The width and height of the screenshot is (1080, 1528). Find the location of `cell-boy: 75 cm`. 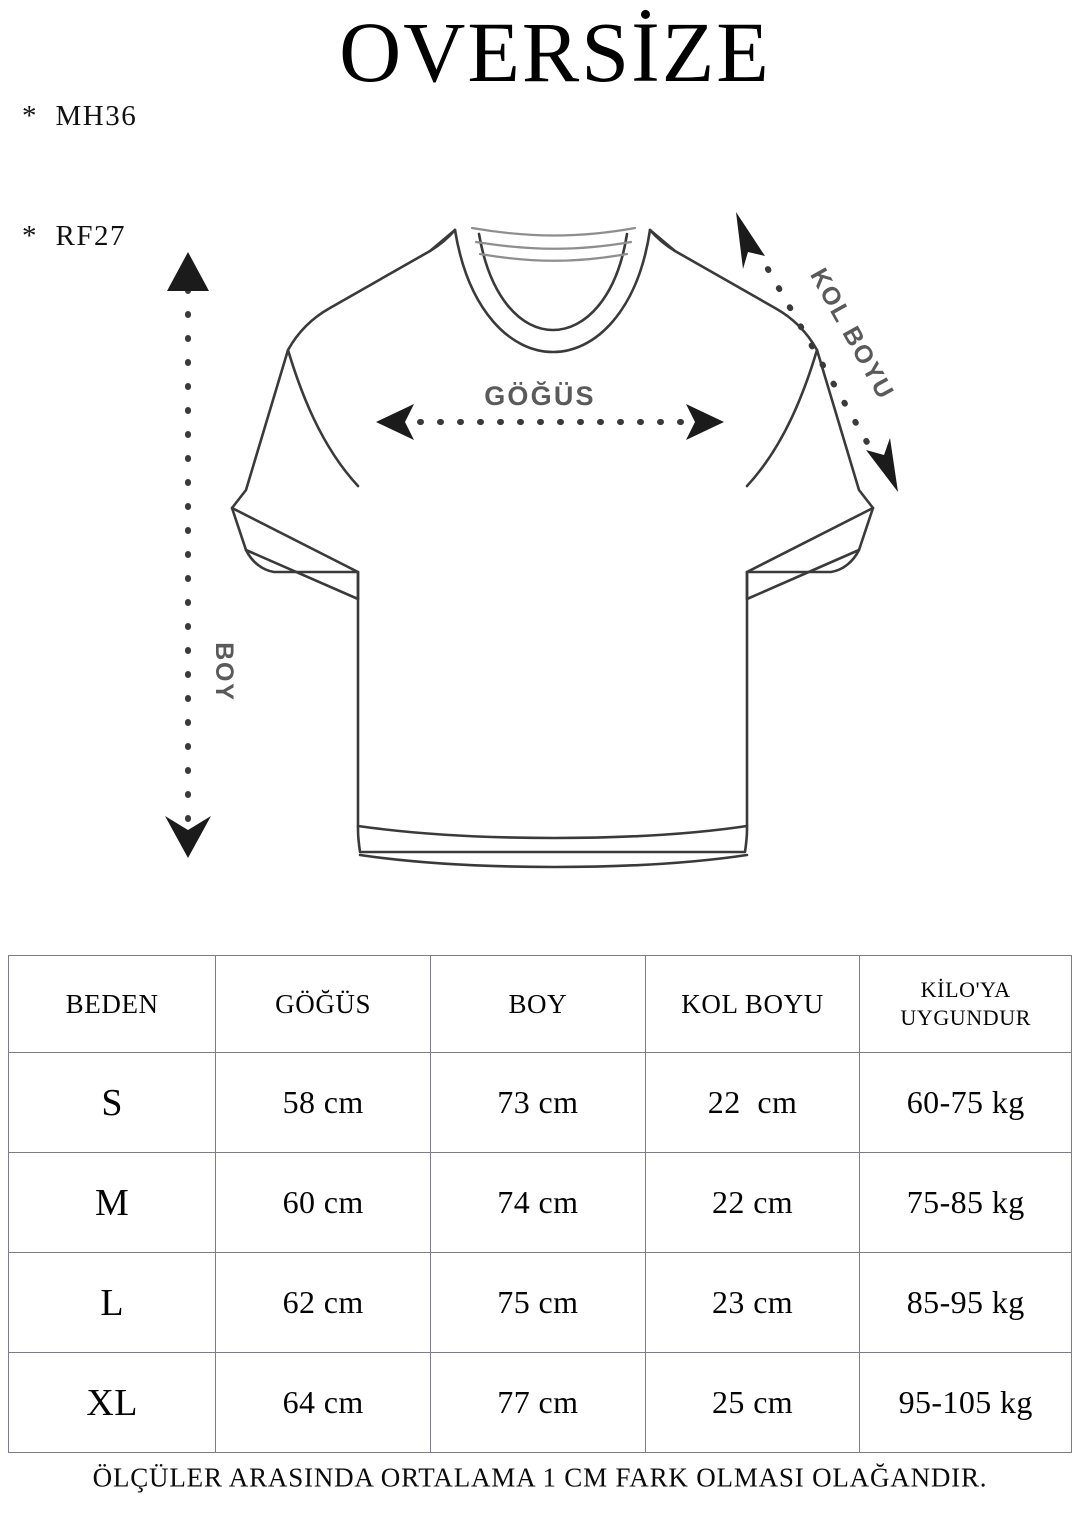

cell-boy: 75 cm is located at coordinates (538, 1302).